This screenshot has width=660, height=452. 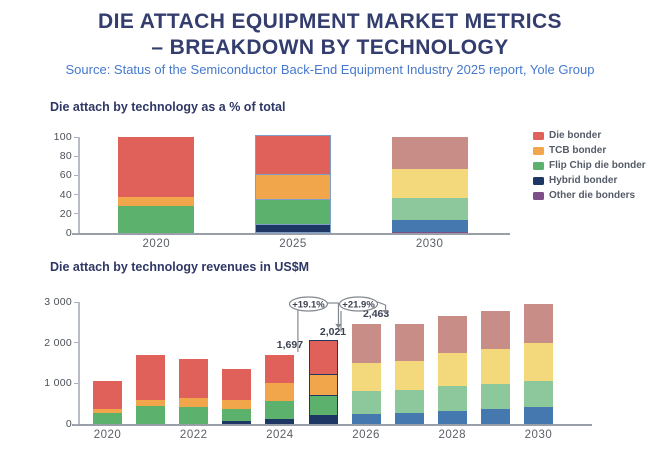 I want to click on page-title-line1: DIE ATTACH EQUIPMENT MARKET METRICS, so click(x=330, y=21).